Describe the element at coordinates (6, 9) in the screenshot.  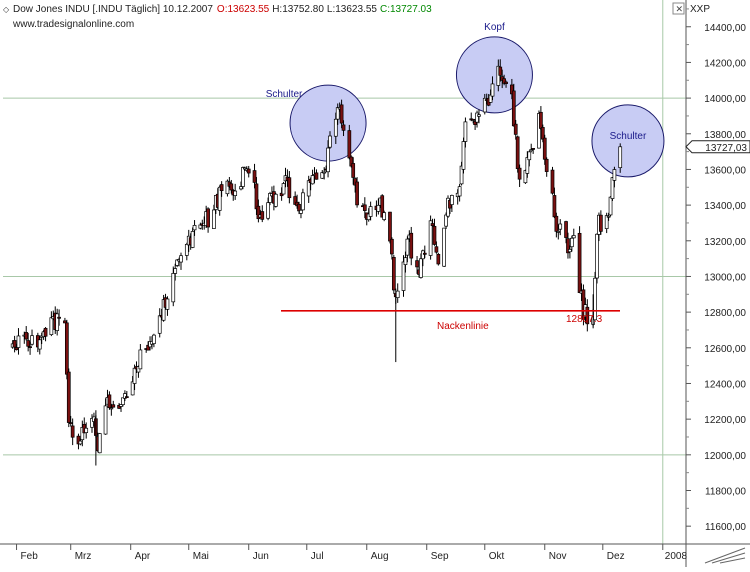
I see `collapse-arrow-icon: ◇` at that location.